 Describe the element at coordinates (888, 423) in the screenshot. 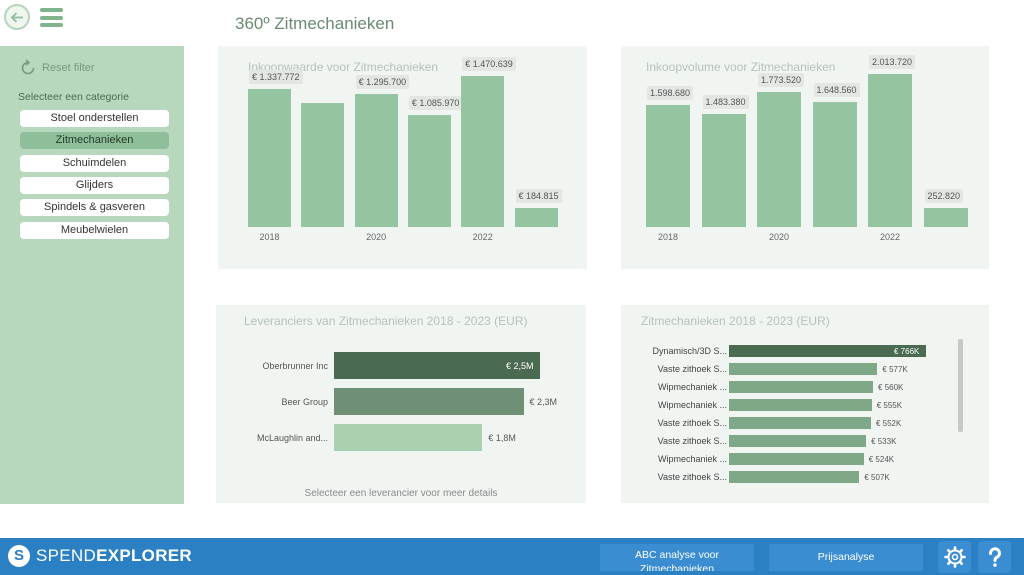

I see `data-label: € 552K` at that location.